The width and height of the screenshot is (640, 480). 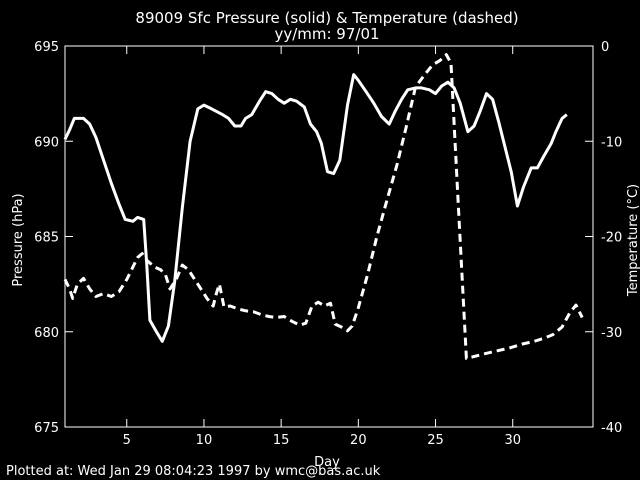 I want to click on x-tick-label: 30, so click(x=512, y=440).